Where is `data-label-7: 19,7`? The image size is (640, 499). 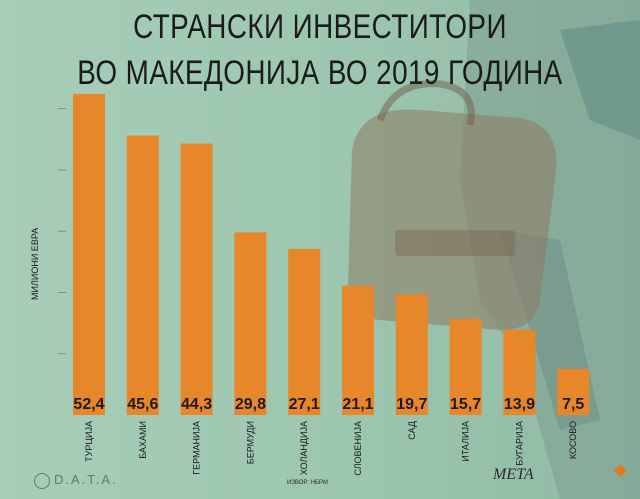 data-label-7: 19,7 is located at coordinates (411, 404).